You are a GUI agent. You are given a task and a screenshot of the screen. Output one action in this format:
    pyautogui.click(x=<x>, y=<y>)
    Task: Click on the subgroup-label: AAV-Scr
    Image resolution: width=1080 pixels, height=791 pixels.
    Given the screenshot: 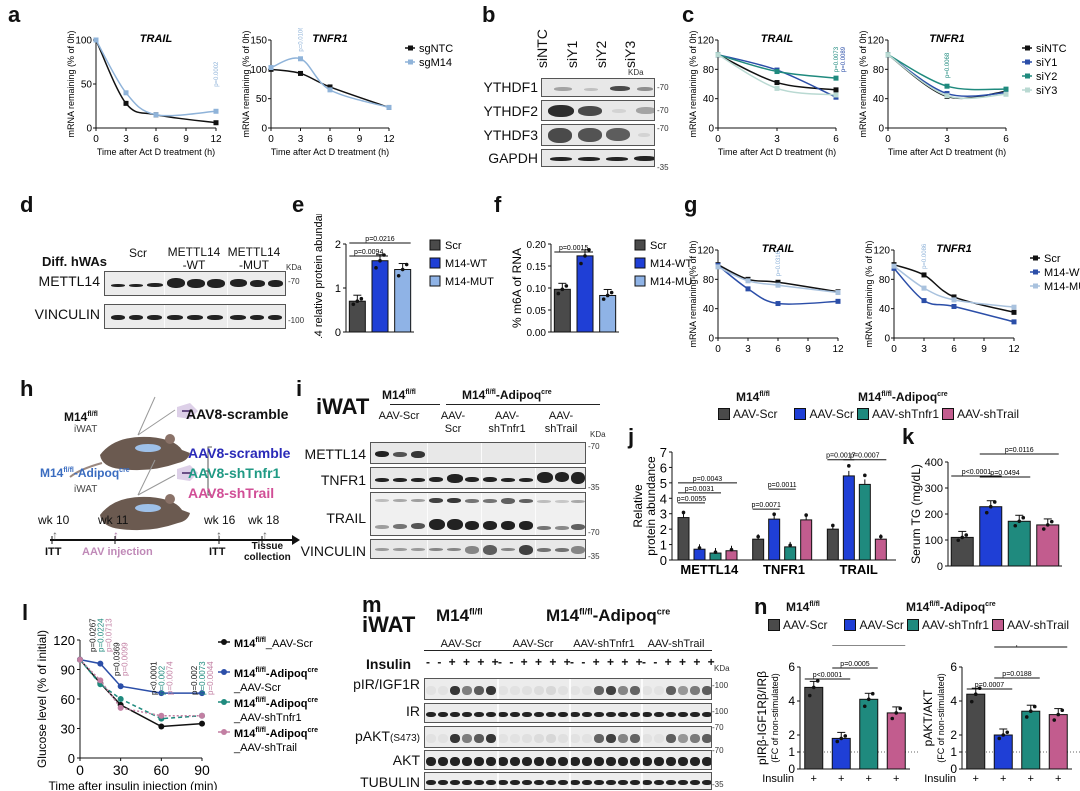 What is the action you would take?
    pyautogui.click(x=533, y=644)
    